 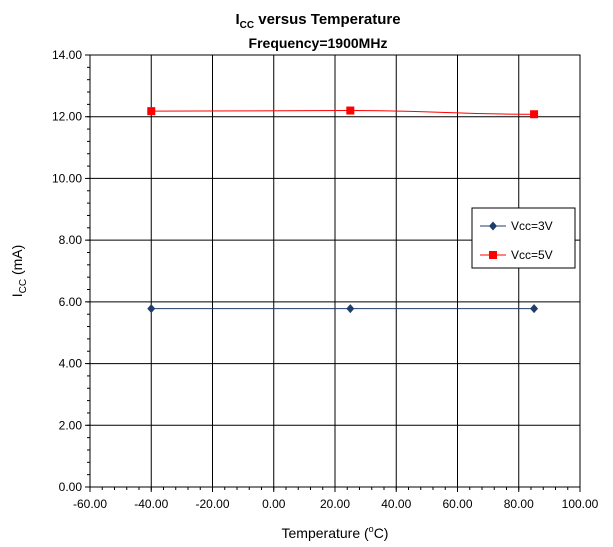 What do you see at coordinates (67, 55) in the screenshot?
I see `y-tick-label: 14.00` at bounding box center [67, 55].